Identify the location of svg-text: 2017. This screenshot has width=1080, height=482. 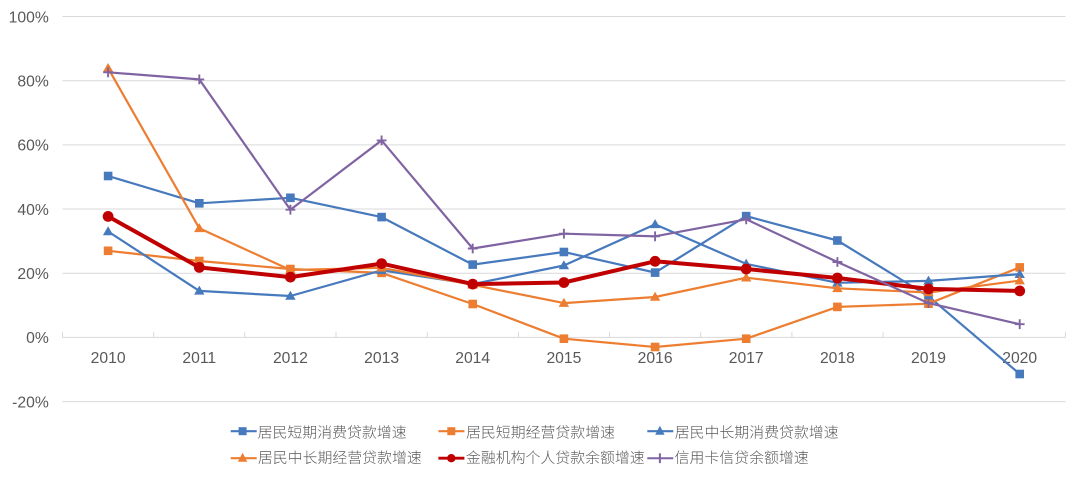
(746, 358).